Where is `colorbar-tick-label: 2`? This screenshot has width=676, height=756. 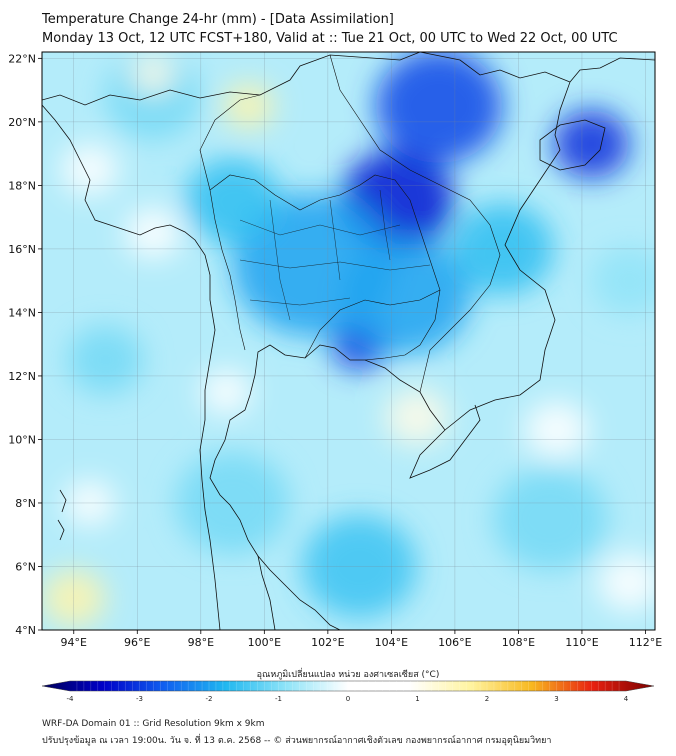 colorbar-tick-label: 2 is located at coordinates (487, 699).